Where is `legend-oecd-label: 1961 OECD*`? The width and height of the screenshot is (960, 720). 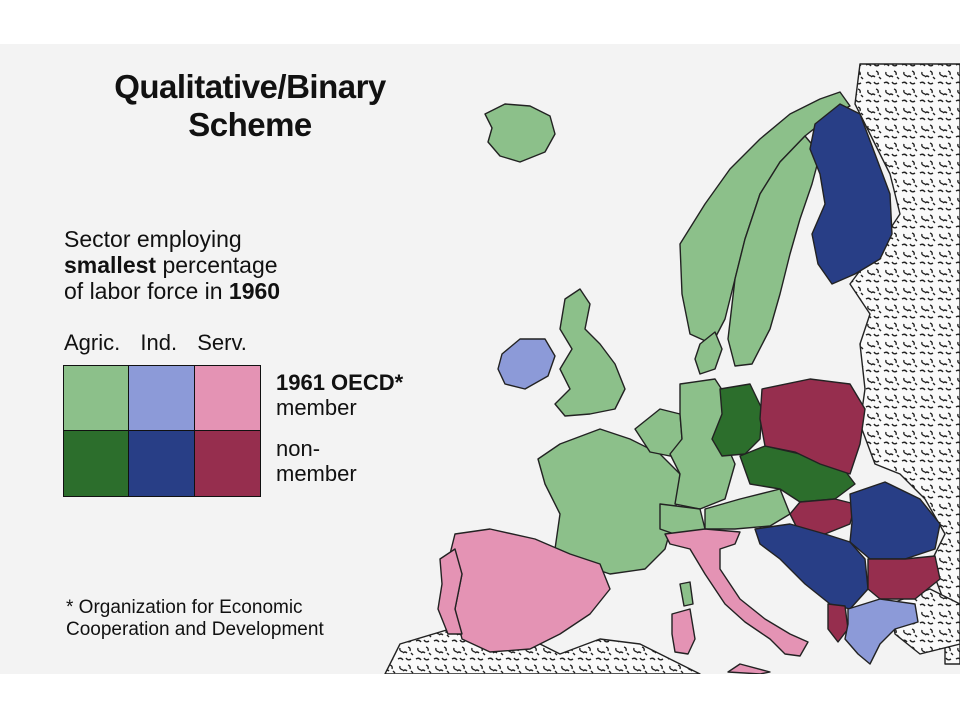
legend-oecd-label: 1961 OECD* is located at coordinates (340, 382).